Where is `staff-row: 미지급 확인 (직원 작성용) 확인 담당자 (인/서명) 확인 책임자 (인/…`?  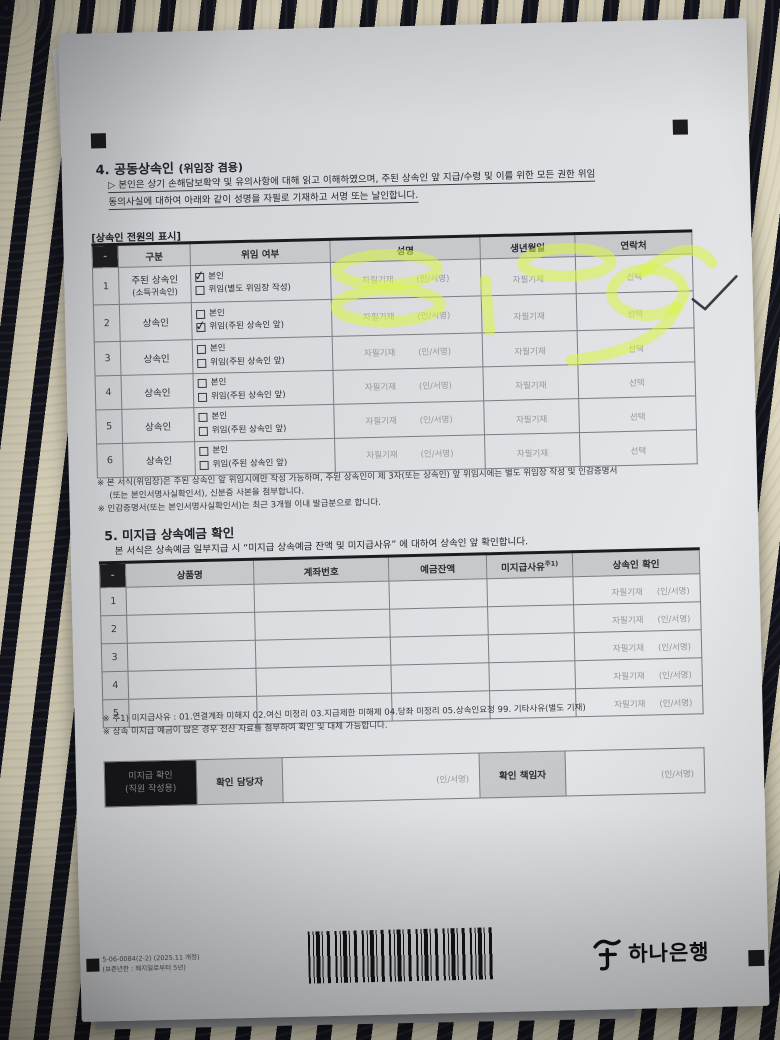
staff-row: 미지급 확인 (직원 작성용) 확인 담당자 (인/서명) 확인 책임자 (인/… is located at coordinates (405, 777).